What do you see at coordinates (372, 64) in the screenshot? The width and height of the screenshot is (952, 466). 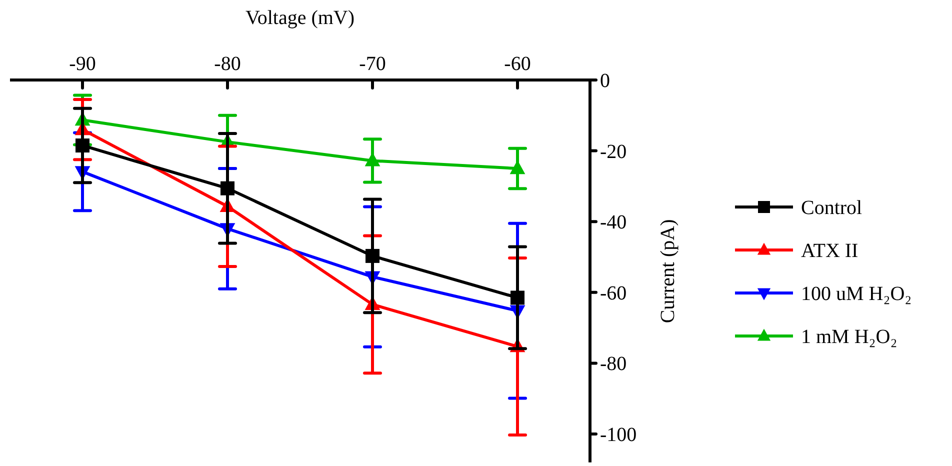 I see `x-tick-label: -70` at bounding box center [372, 64].